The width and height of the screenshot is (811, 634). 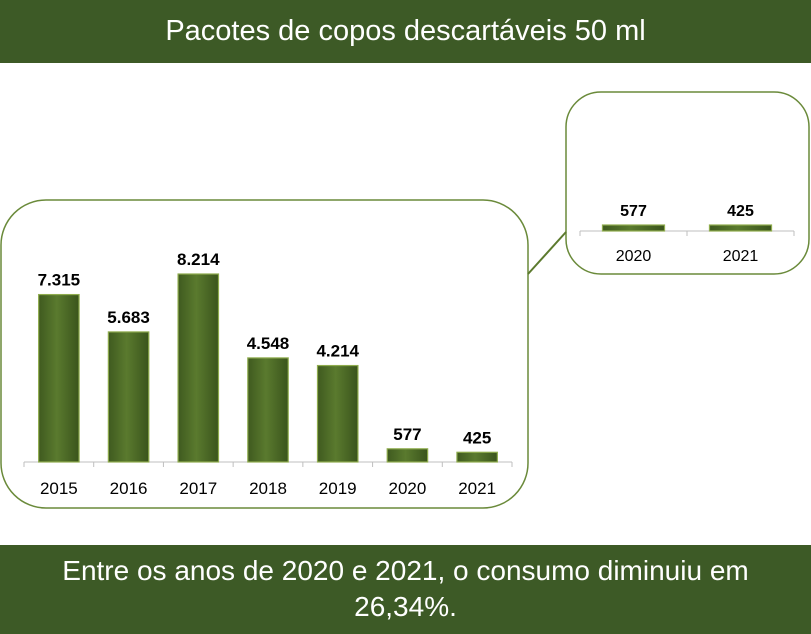 I want to click on callout-connector, so click(x=547, y=253).